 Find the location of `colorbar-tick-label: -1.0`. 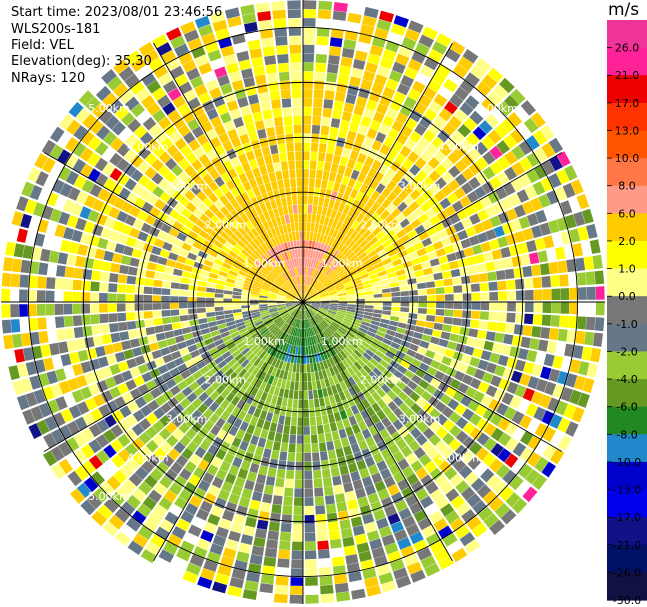

colorbar-tick-label: -1.0 is located at coordinates (626, 324).